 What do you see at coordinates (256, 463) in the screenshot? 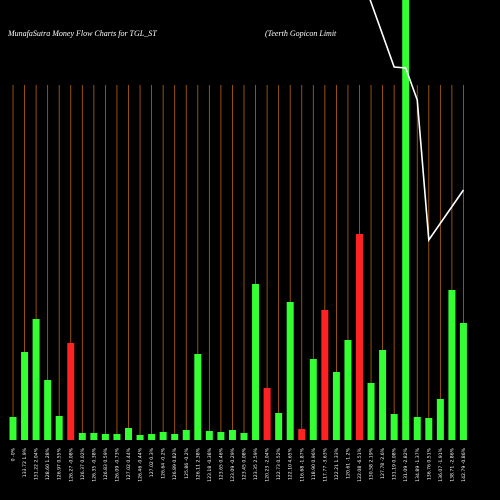
I see `x-tick-label: 123.35 2.59%` at bounding box center [256, 463].